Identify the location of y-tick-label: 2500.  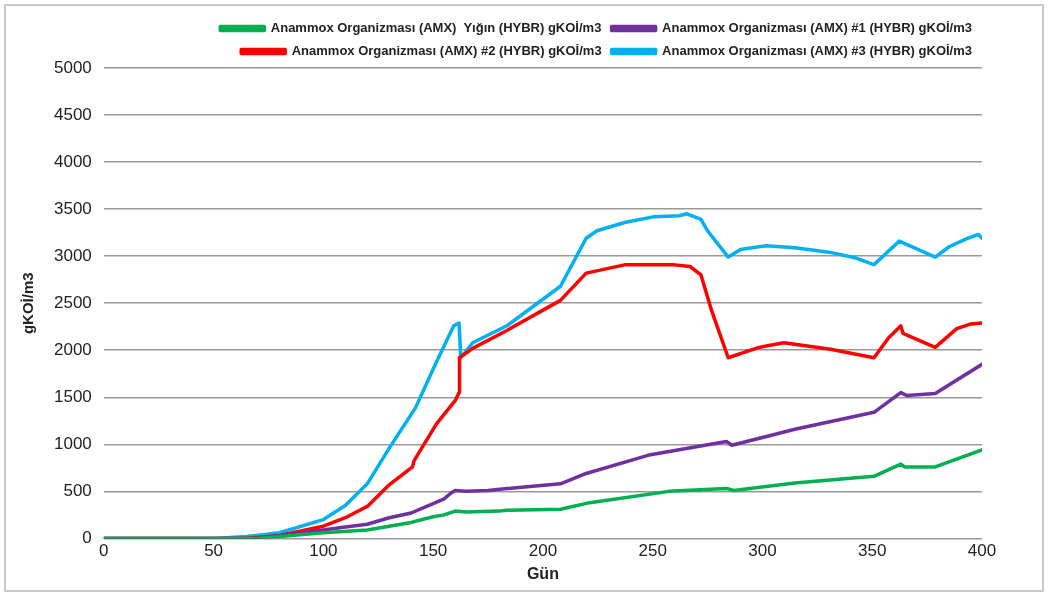
(72, 302).